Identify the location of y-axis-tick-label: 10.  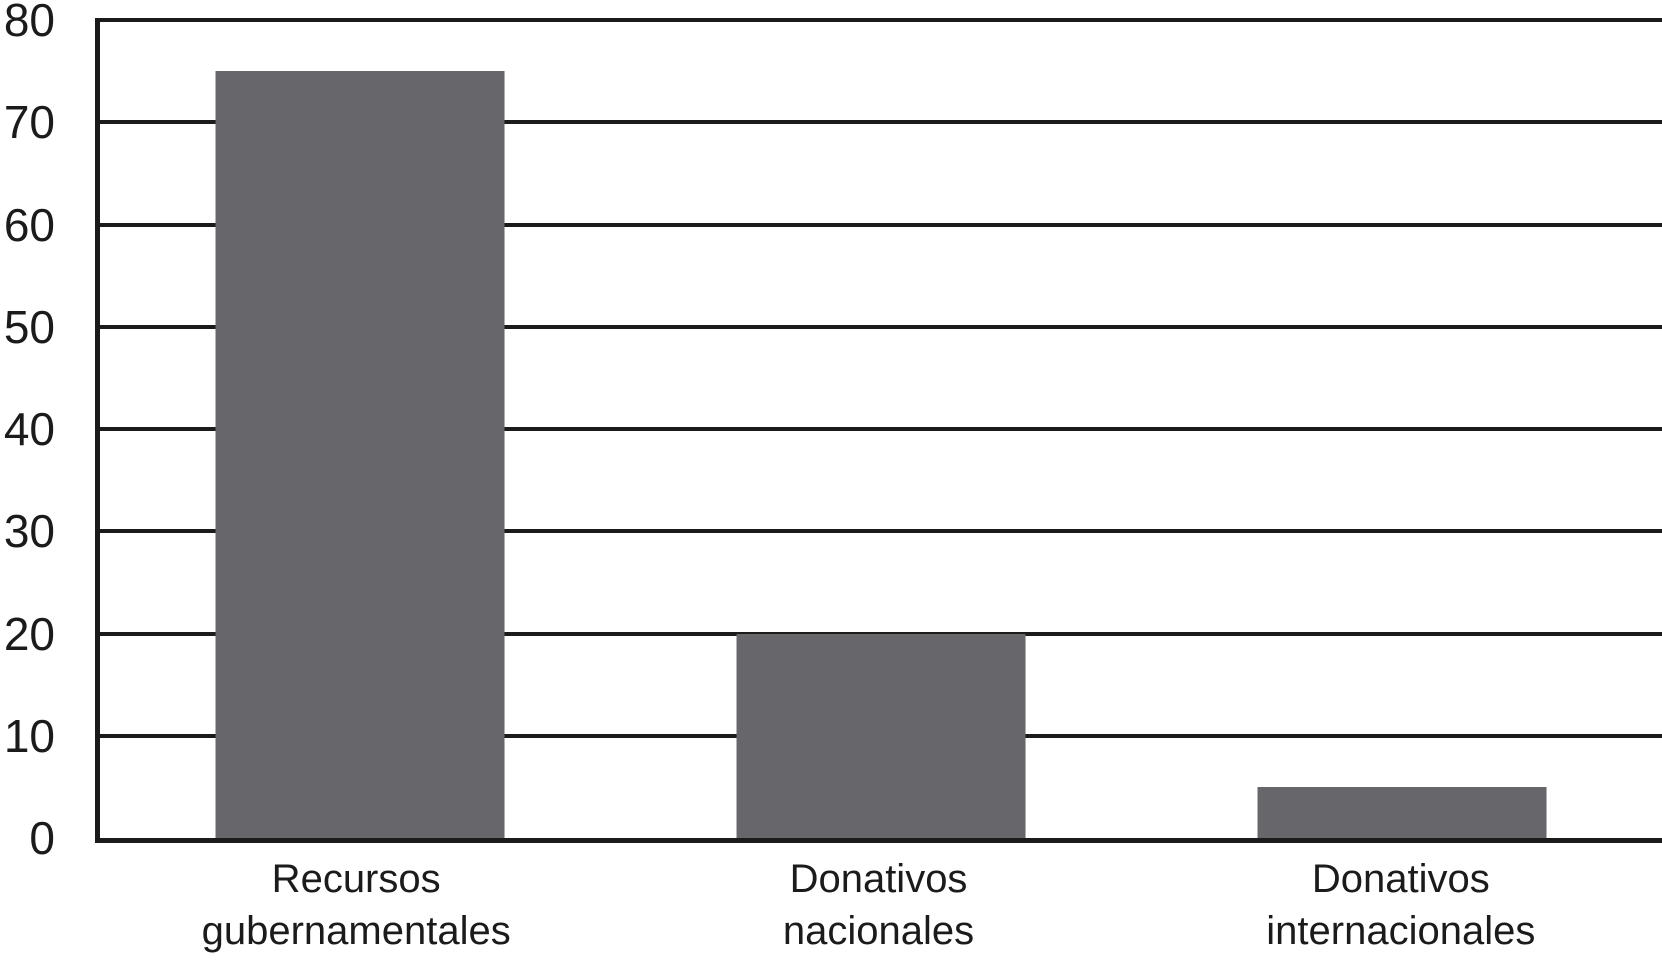
(29, 735).